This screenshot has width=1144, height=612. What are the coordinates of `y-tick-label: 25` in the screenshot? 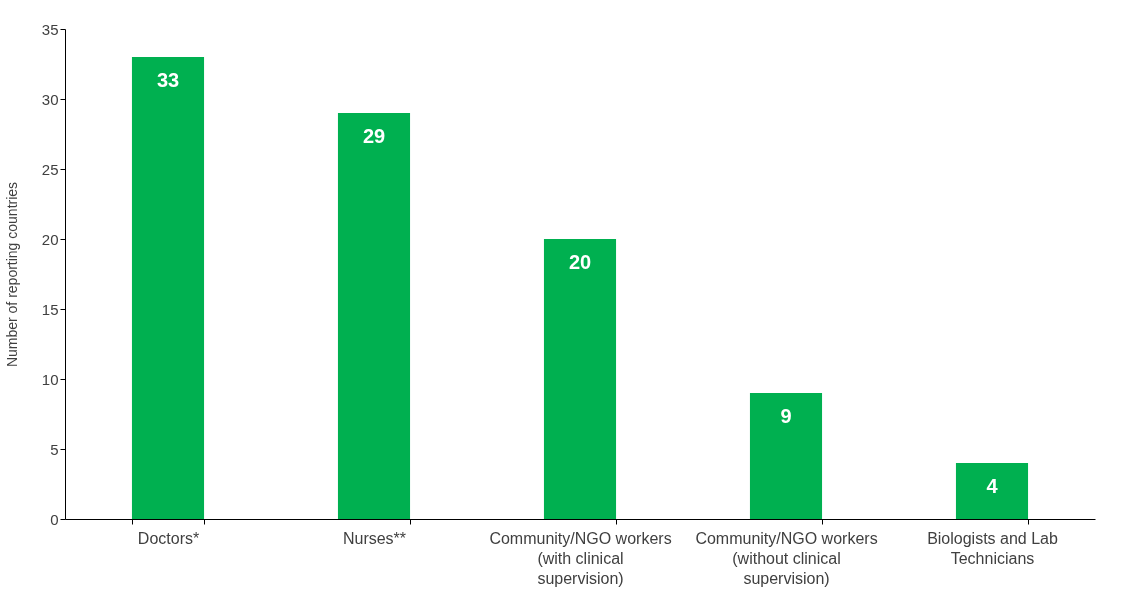 It's located at (50, 169).